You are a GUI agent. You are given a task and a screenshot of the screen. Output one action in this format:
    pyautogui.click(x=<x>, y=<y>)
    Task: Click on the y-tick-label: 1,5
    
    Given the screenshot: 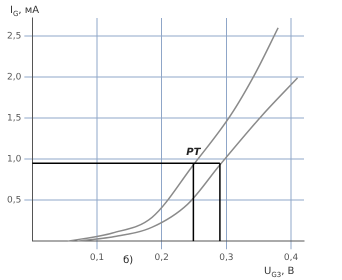 What is the action you would take?
    pyautogui.click(x=14, y=118)
    